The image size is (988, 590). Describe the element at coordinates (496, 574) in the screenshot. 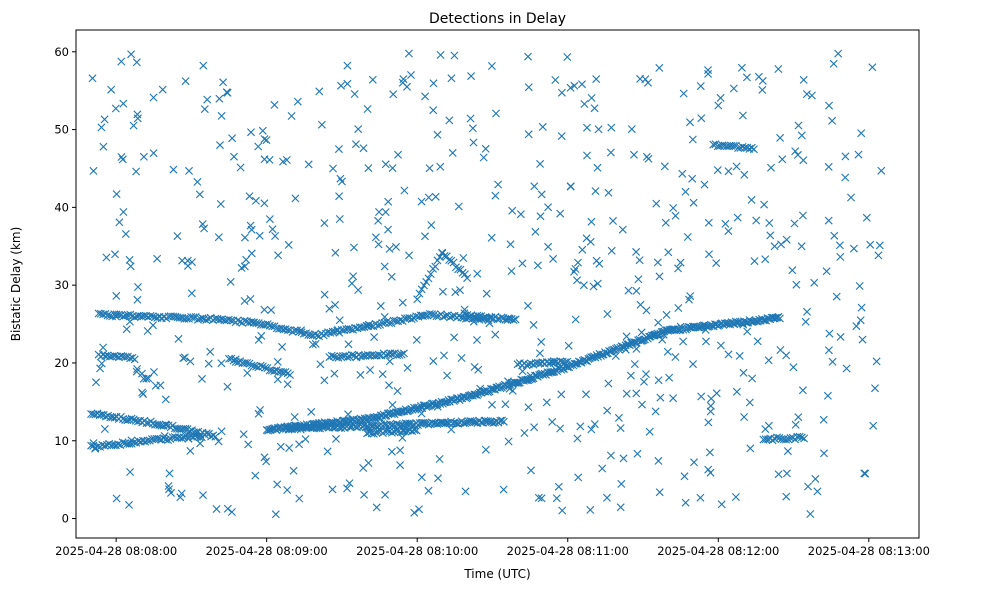

I see `x-axis-label: Time (UTC)` at that location.